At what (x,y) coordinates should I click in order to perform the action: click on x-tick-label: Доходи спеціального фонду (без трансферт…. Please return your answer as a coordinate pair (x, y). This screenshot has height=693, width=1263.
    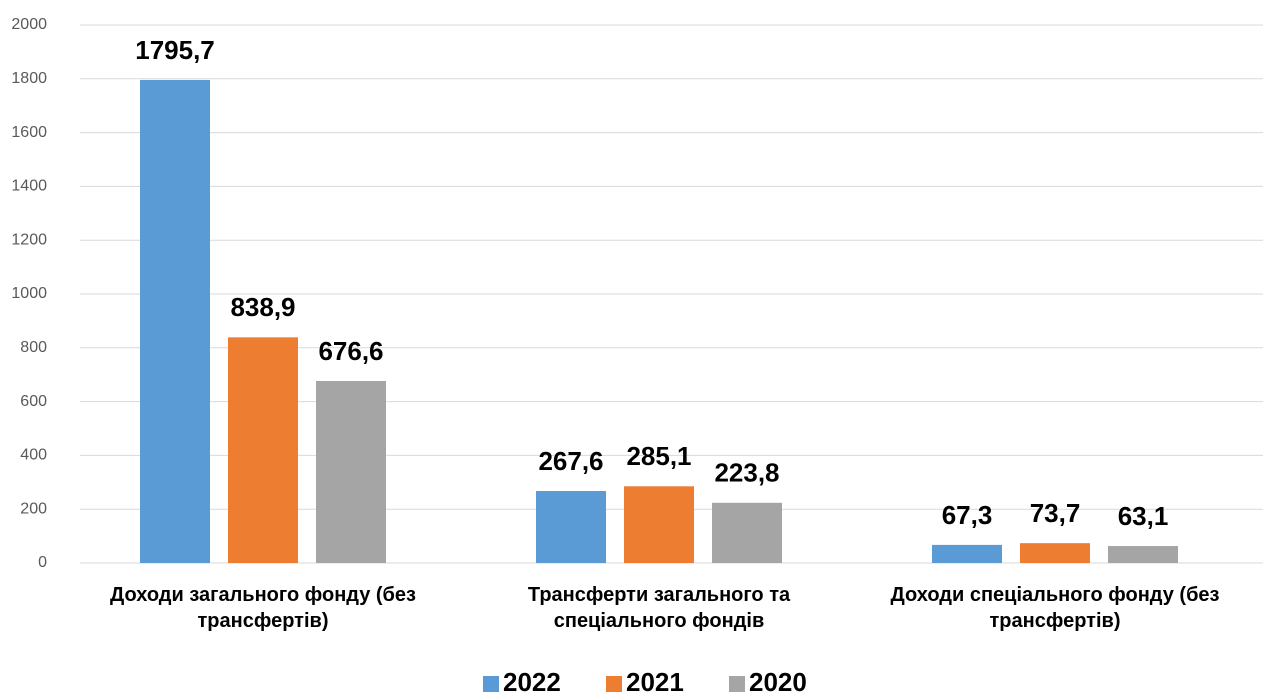
    Looking at the image, I should click on (1055, 608).